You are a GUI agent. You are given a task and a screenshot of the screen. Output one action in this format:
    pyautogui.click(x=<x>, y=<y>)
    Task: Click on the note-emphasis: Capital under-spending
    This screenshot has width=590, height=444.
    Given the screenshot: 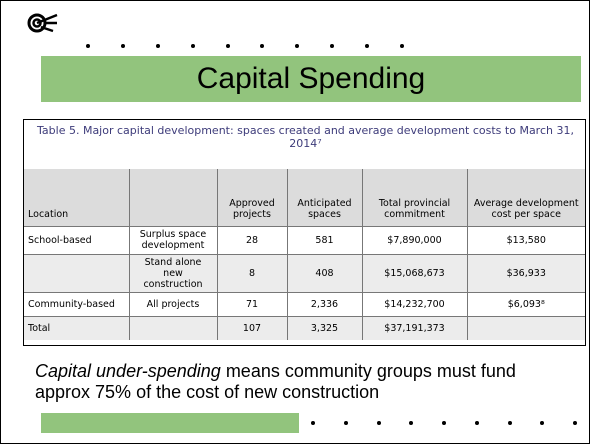 What is the action you would take?
    pyautogui.click(x=128, y=371)
    